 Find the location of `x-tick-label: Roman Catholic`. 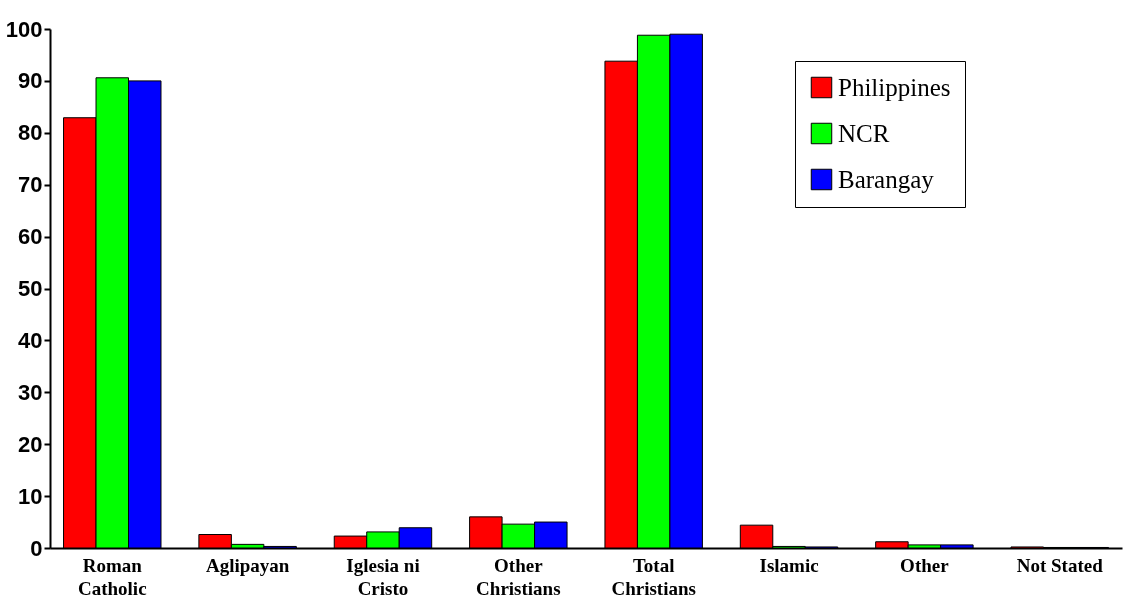

x-tick-label: Roman Catholic is located at coordinates (112, 576).